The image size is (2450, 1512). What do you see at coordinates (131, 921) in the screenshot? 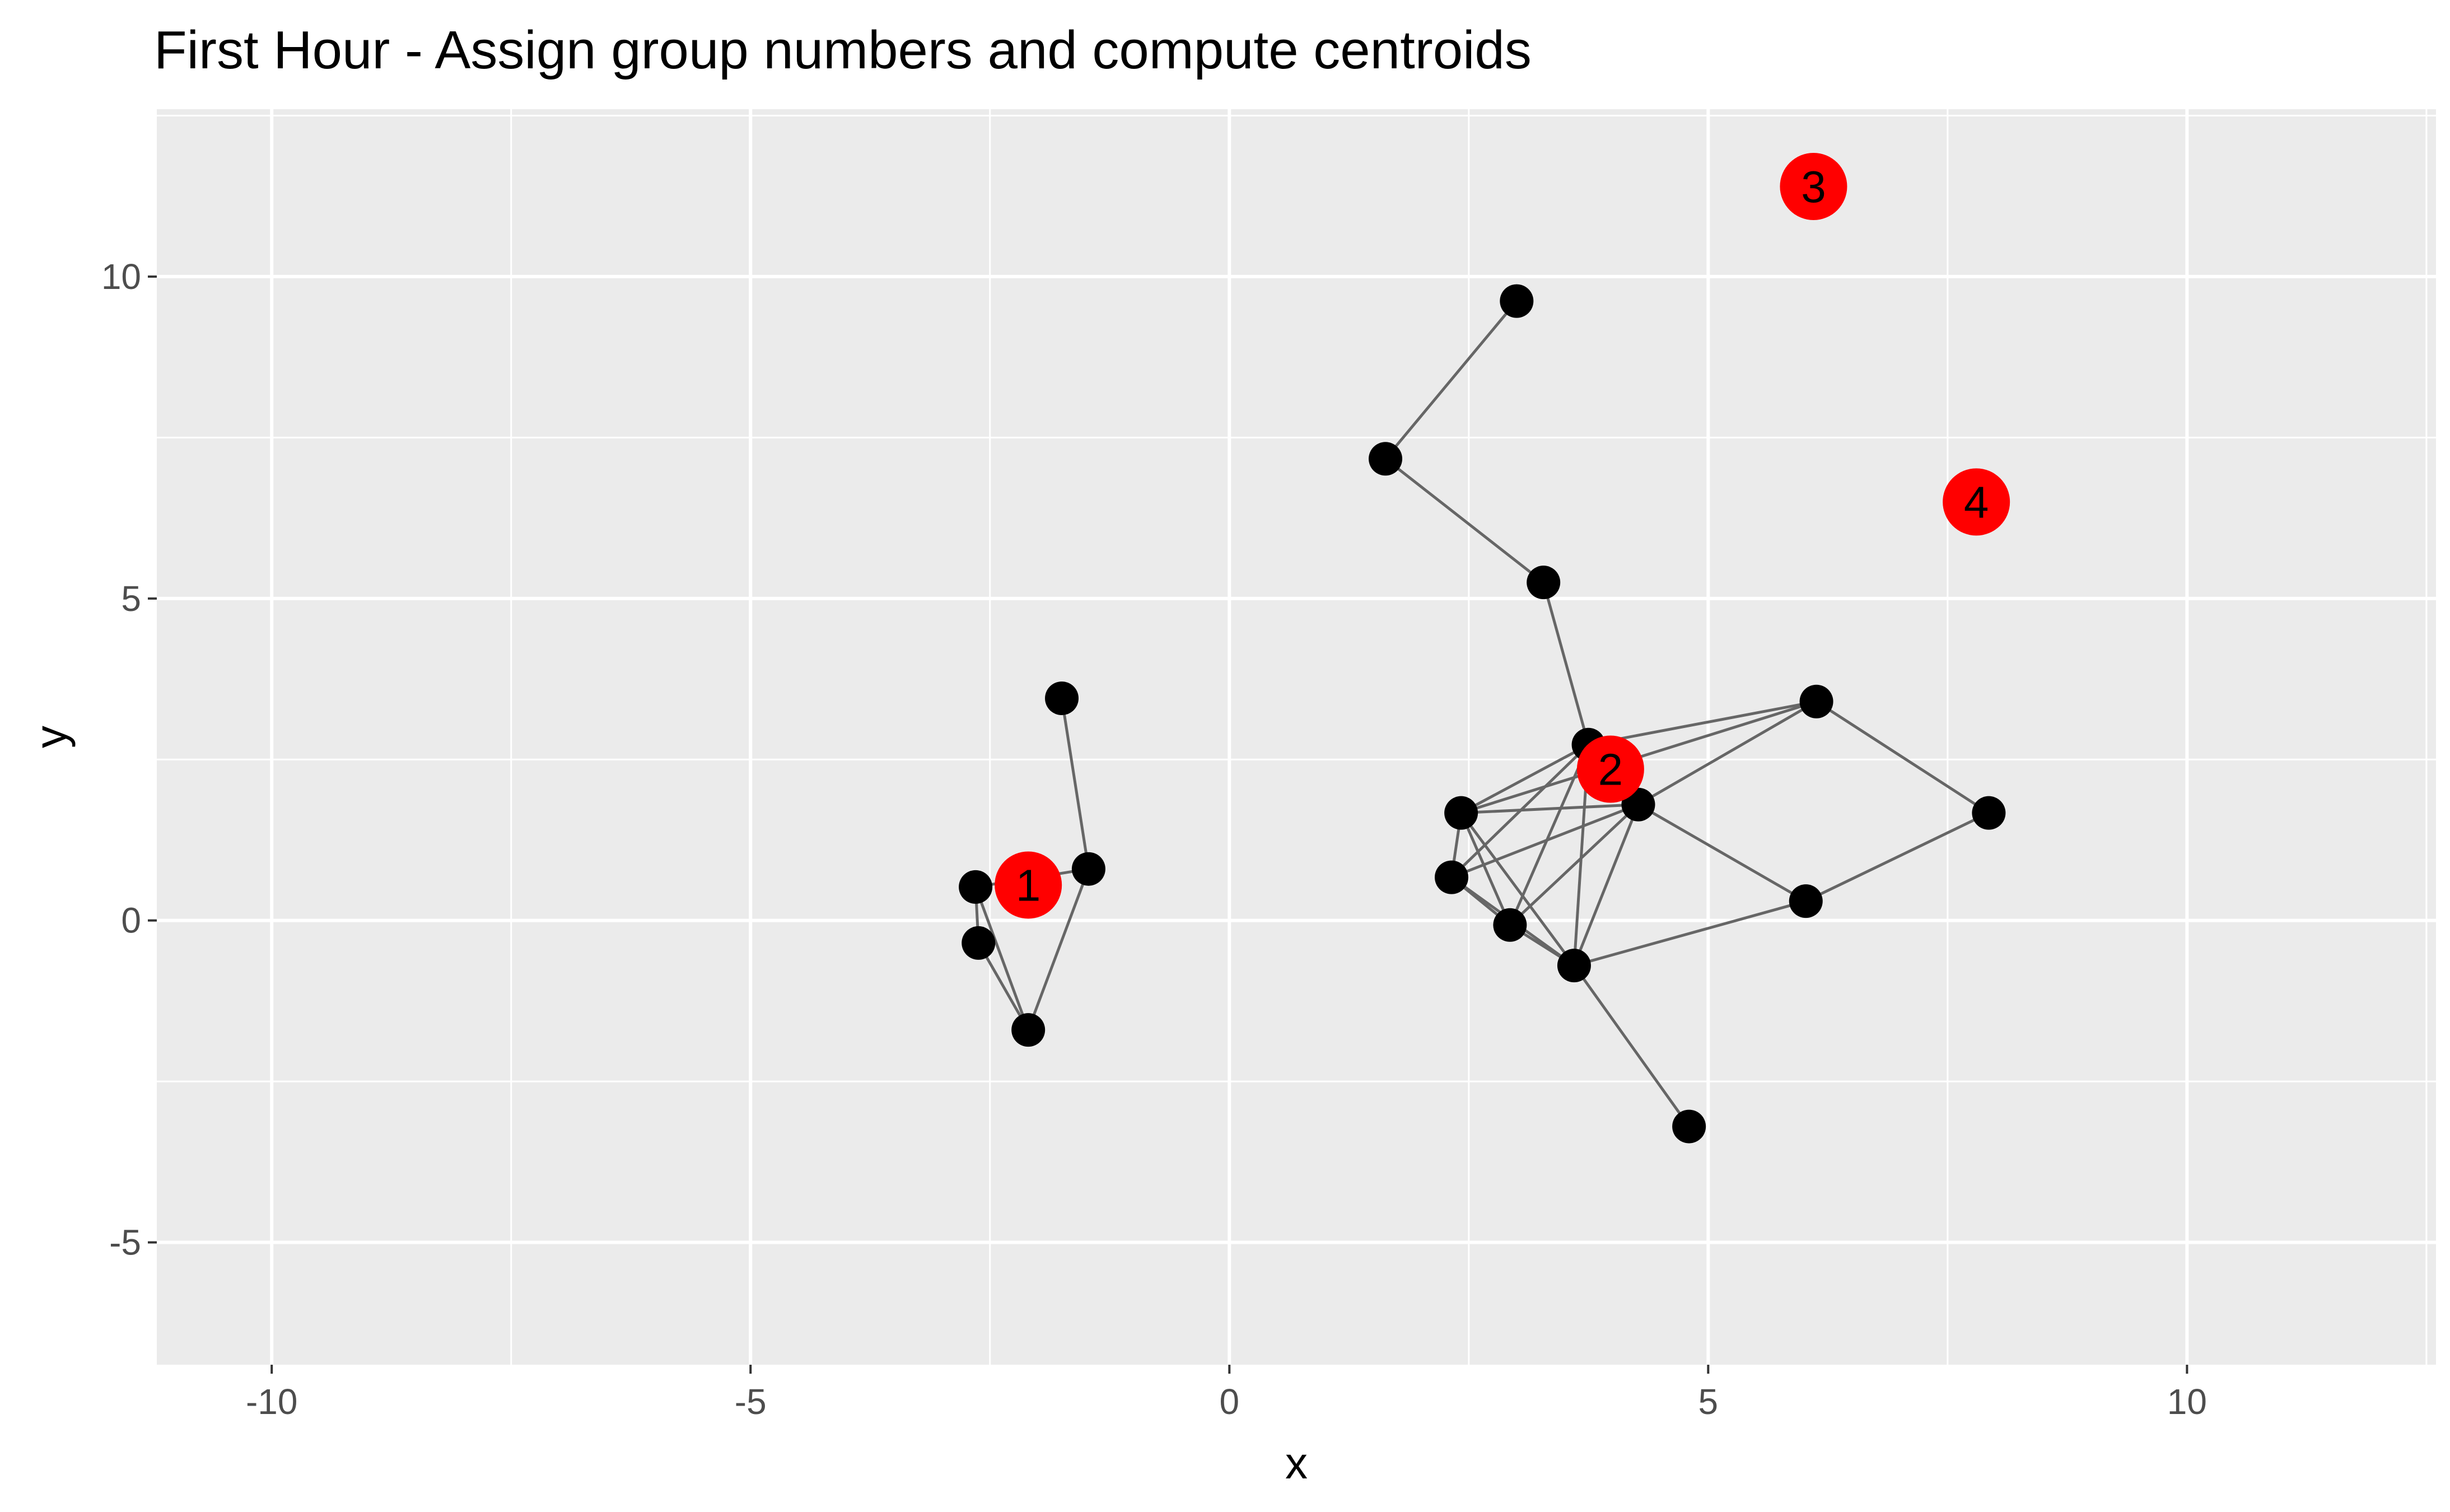
I see `y-tick-label: 0` at bounding box center [131, 921].